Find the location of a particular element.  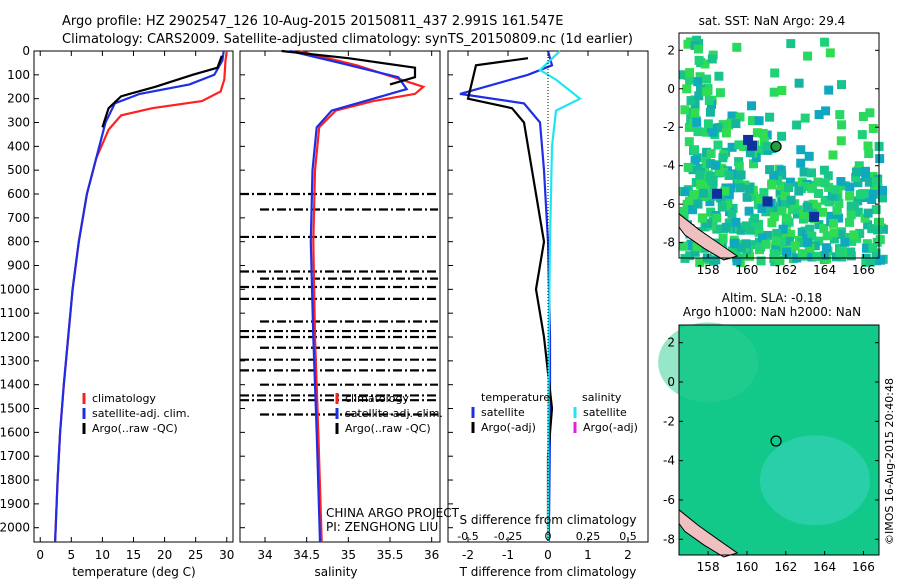

y-tick-label: 300 is located at coordinates (18, 123).